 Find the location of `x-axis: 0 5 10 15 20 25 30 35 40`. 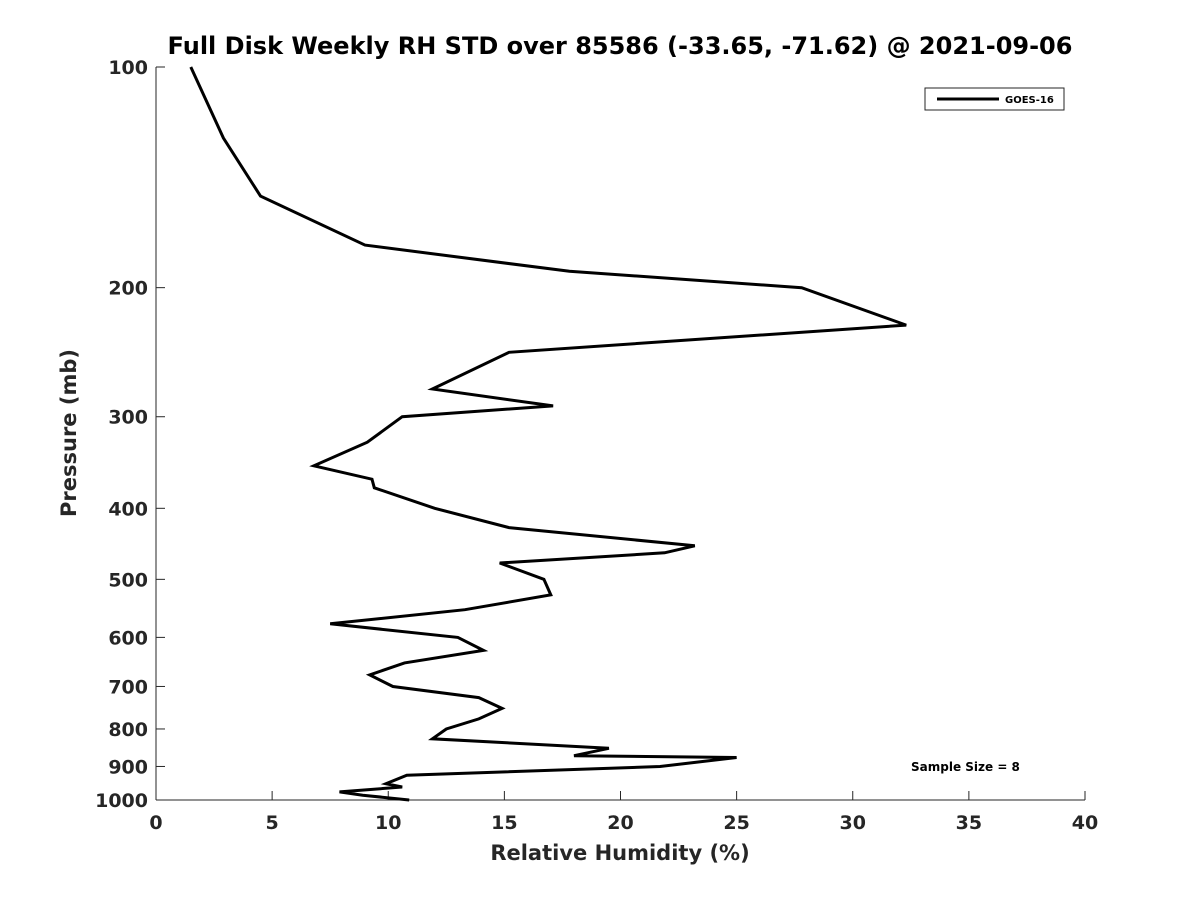

x-axis: 0 5 10 15 20 25 30 35 40 is located at coordinates (623, 812).